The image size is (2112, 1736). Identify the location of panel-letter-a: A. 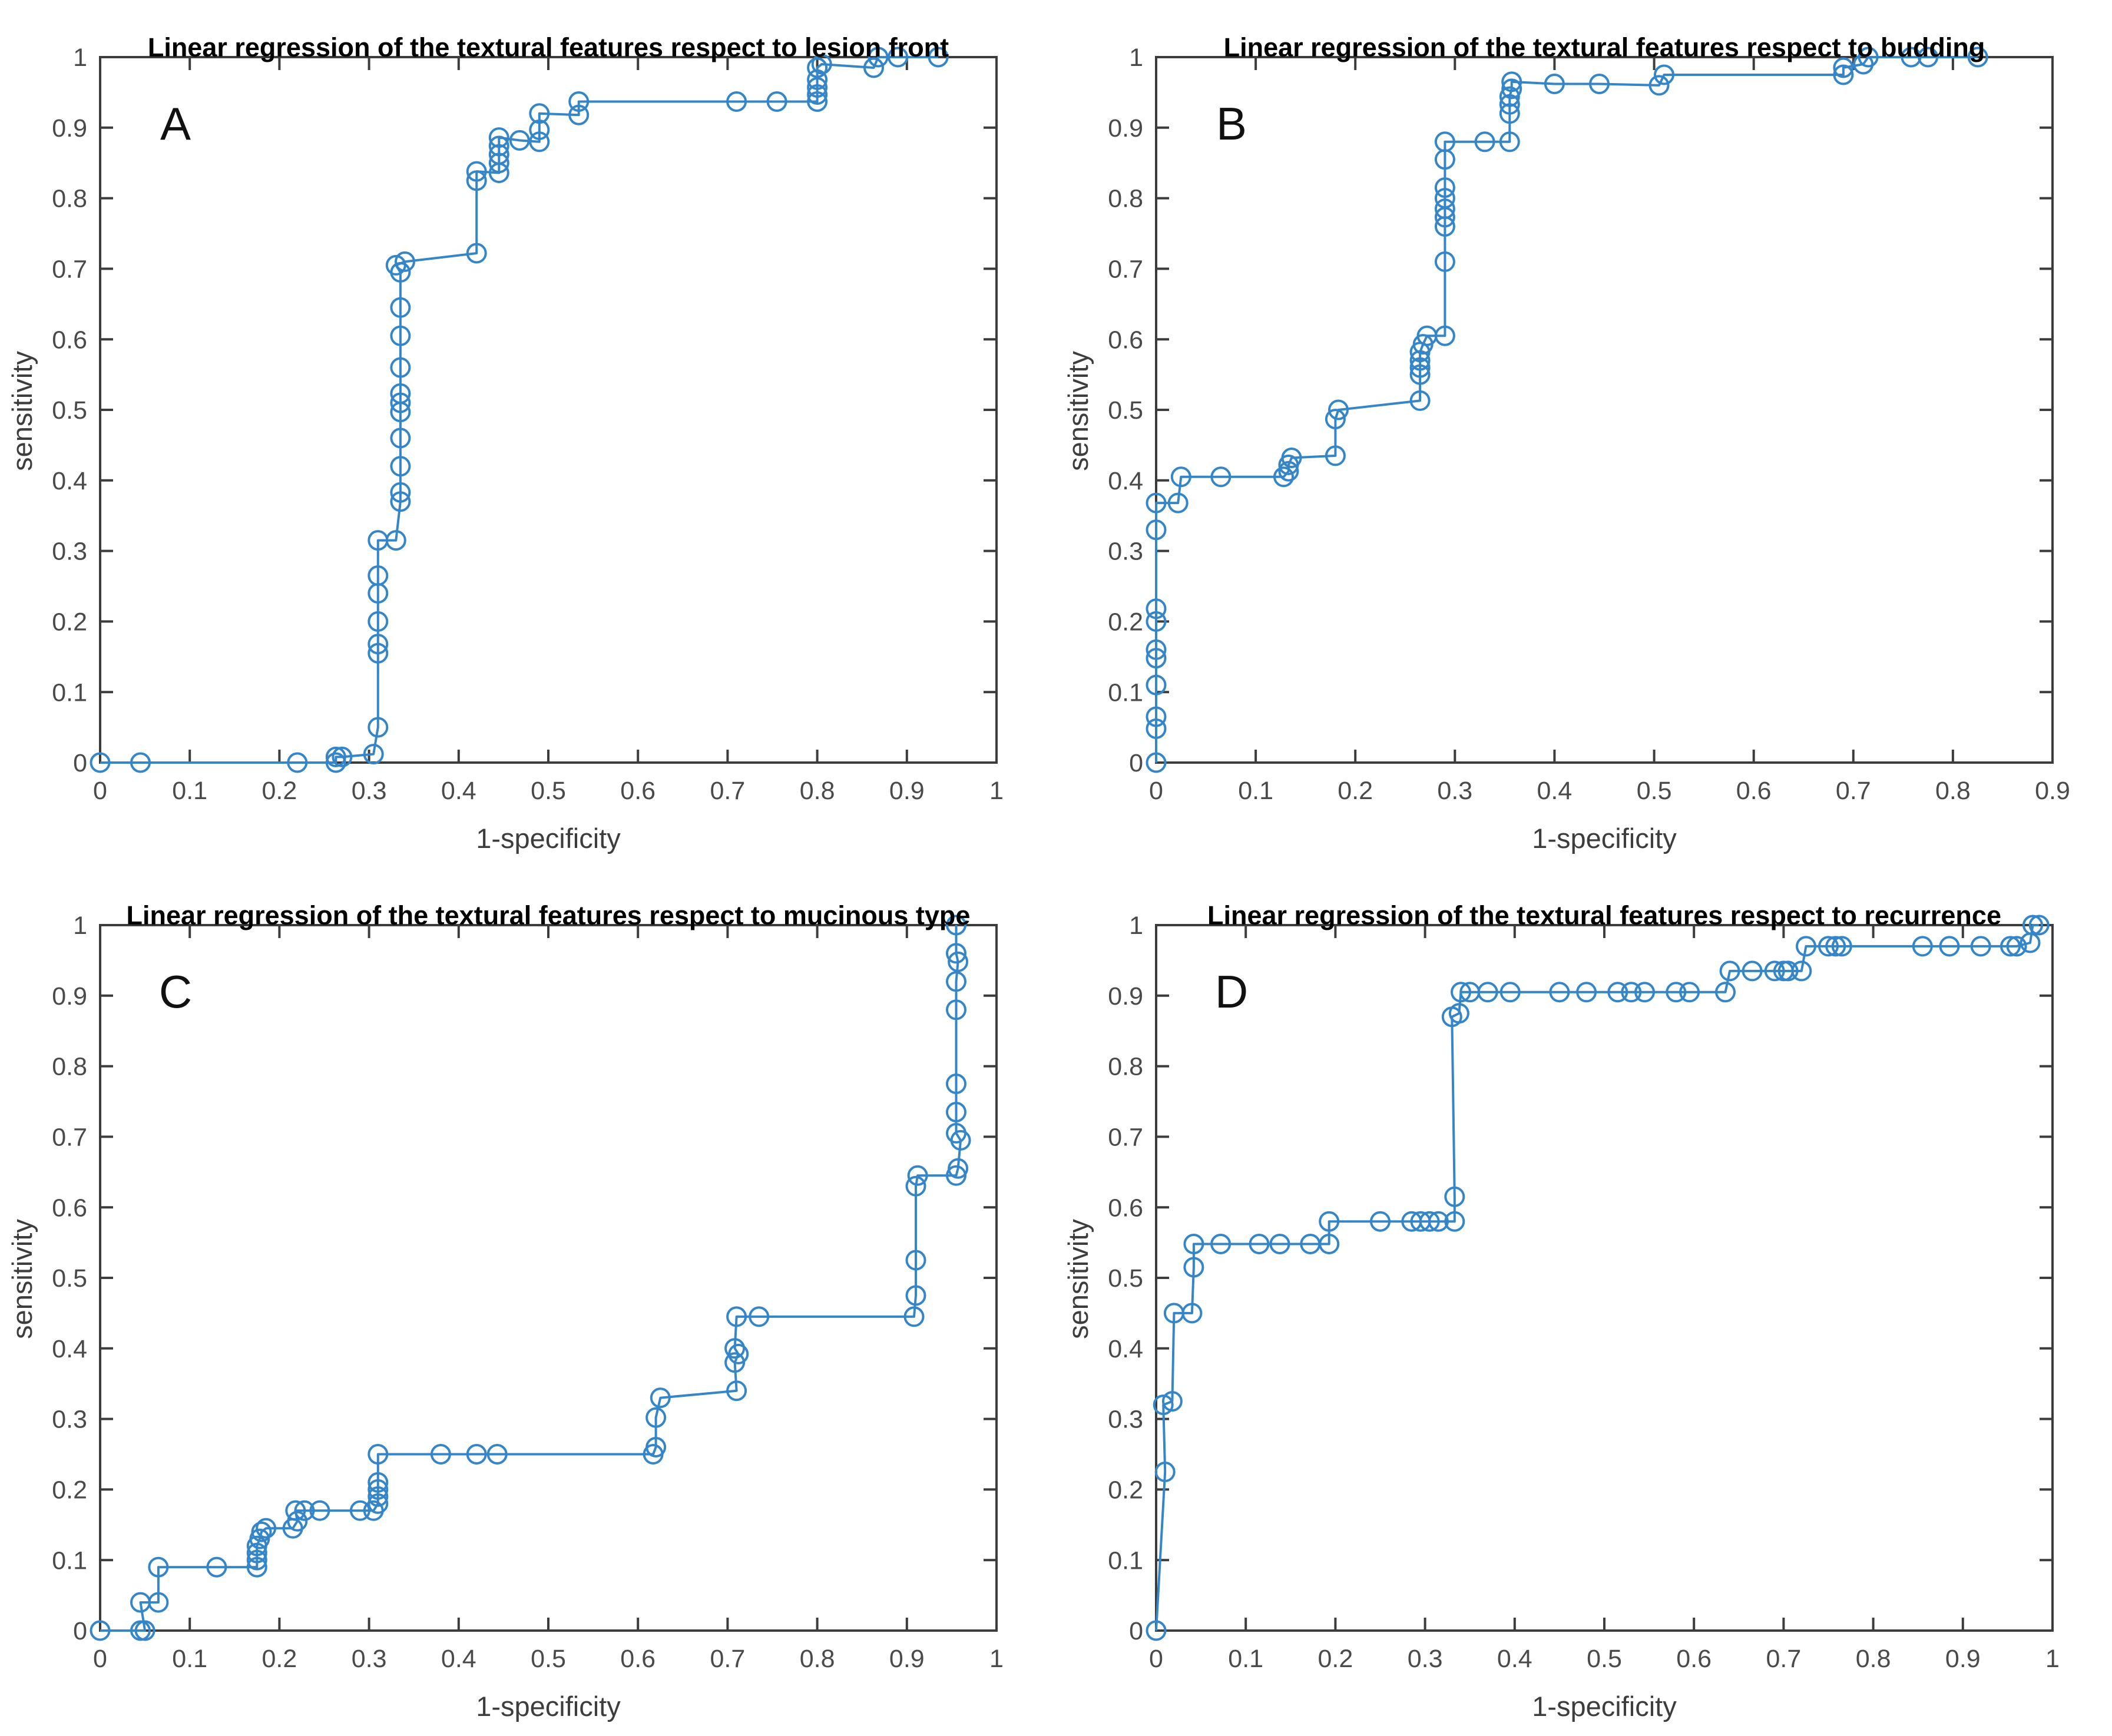
(175, 124).